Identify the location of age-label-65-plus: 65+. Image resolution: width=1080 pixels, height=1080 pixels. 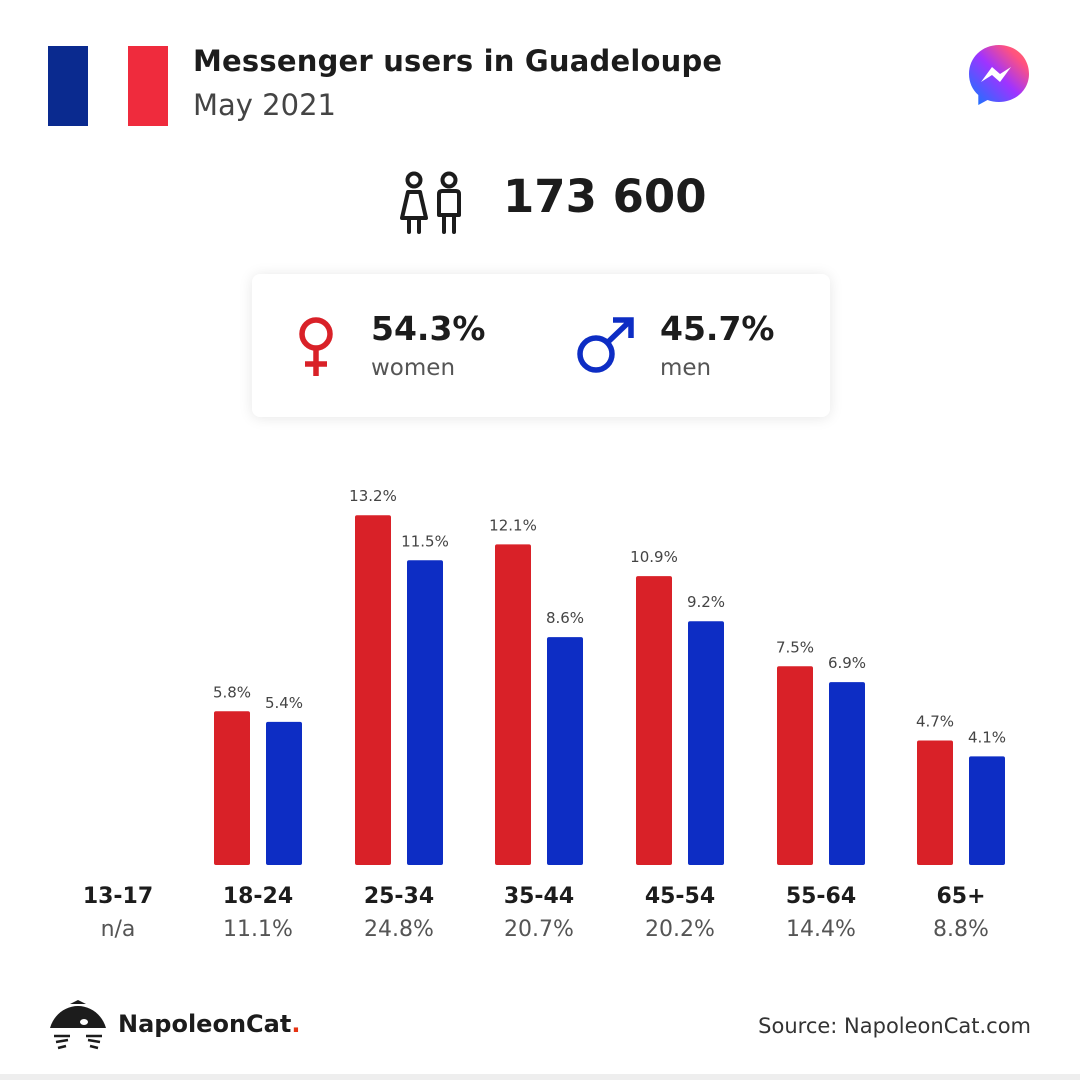
(961, 896).